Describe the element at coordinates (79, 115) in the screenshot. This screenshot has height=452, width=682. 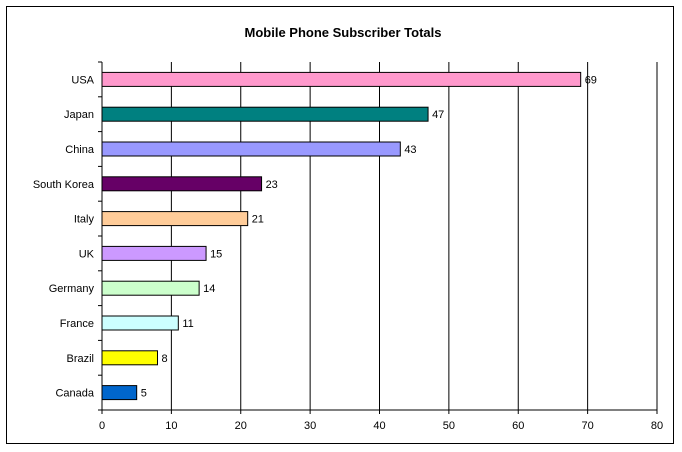
I see `category-label: Japan` at that location.